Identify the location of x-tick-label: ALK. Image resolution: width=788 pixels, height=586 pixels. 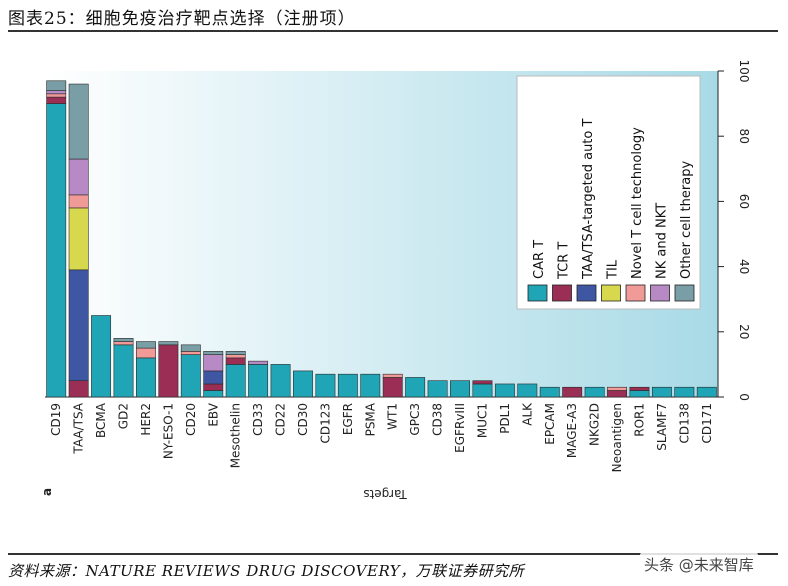
(527, 414).